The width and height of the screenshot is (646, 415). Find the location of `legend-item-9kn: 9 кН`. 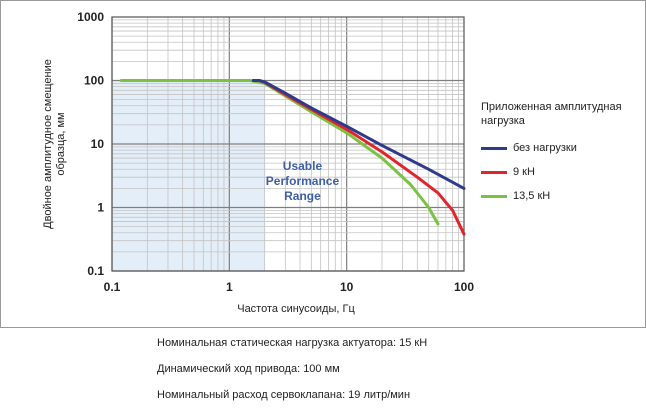

legend-item-9kn: 9 кН is located at coordinates (561, 172).